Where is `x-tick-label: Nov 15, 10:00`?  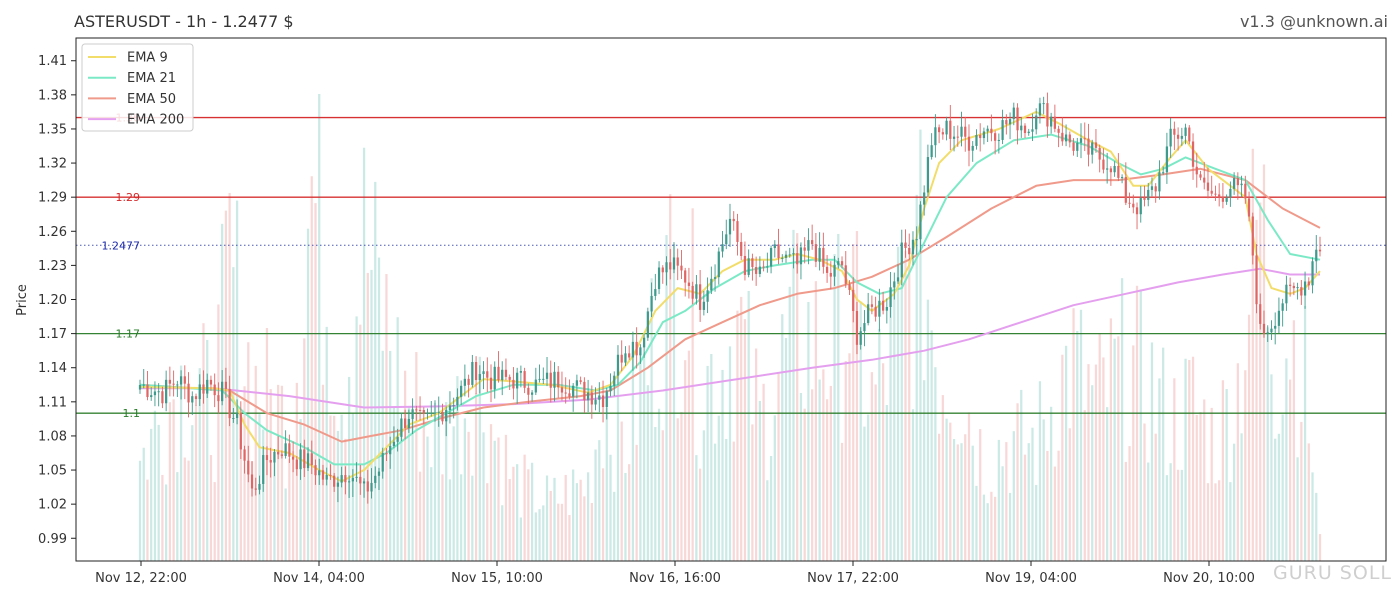
x-tick-label: Nov 15, 10:00 is located at coordinates (497, 578).